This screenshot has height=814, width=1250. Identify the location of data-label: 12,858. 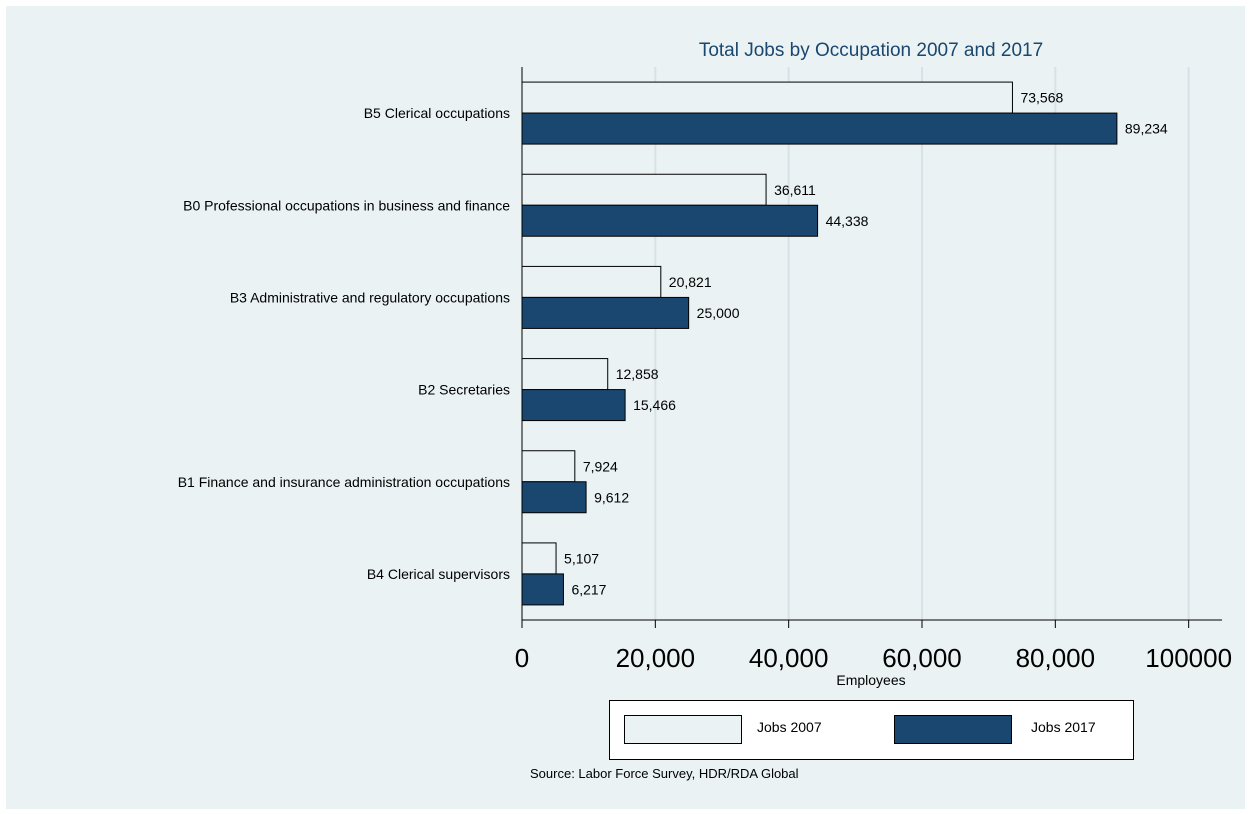
(637, 374).